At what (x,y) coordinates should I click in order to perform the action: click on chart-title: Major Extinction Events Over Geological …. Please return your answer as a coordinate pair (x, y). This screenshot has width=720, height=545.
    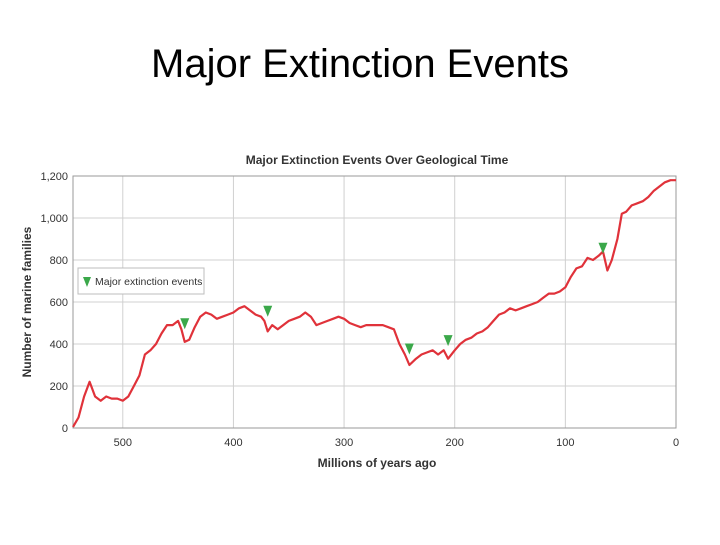
    Looking at the image, I should click on (377, 160).